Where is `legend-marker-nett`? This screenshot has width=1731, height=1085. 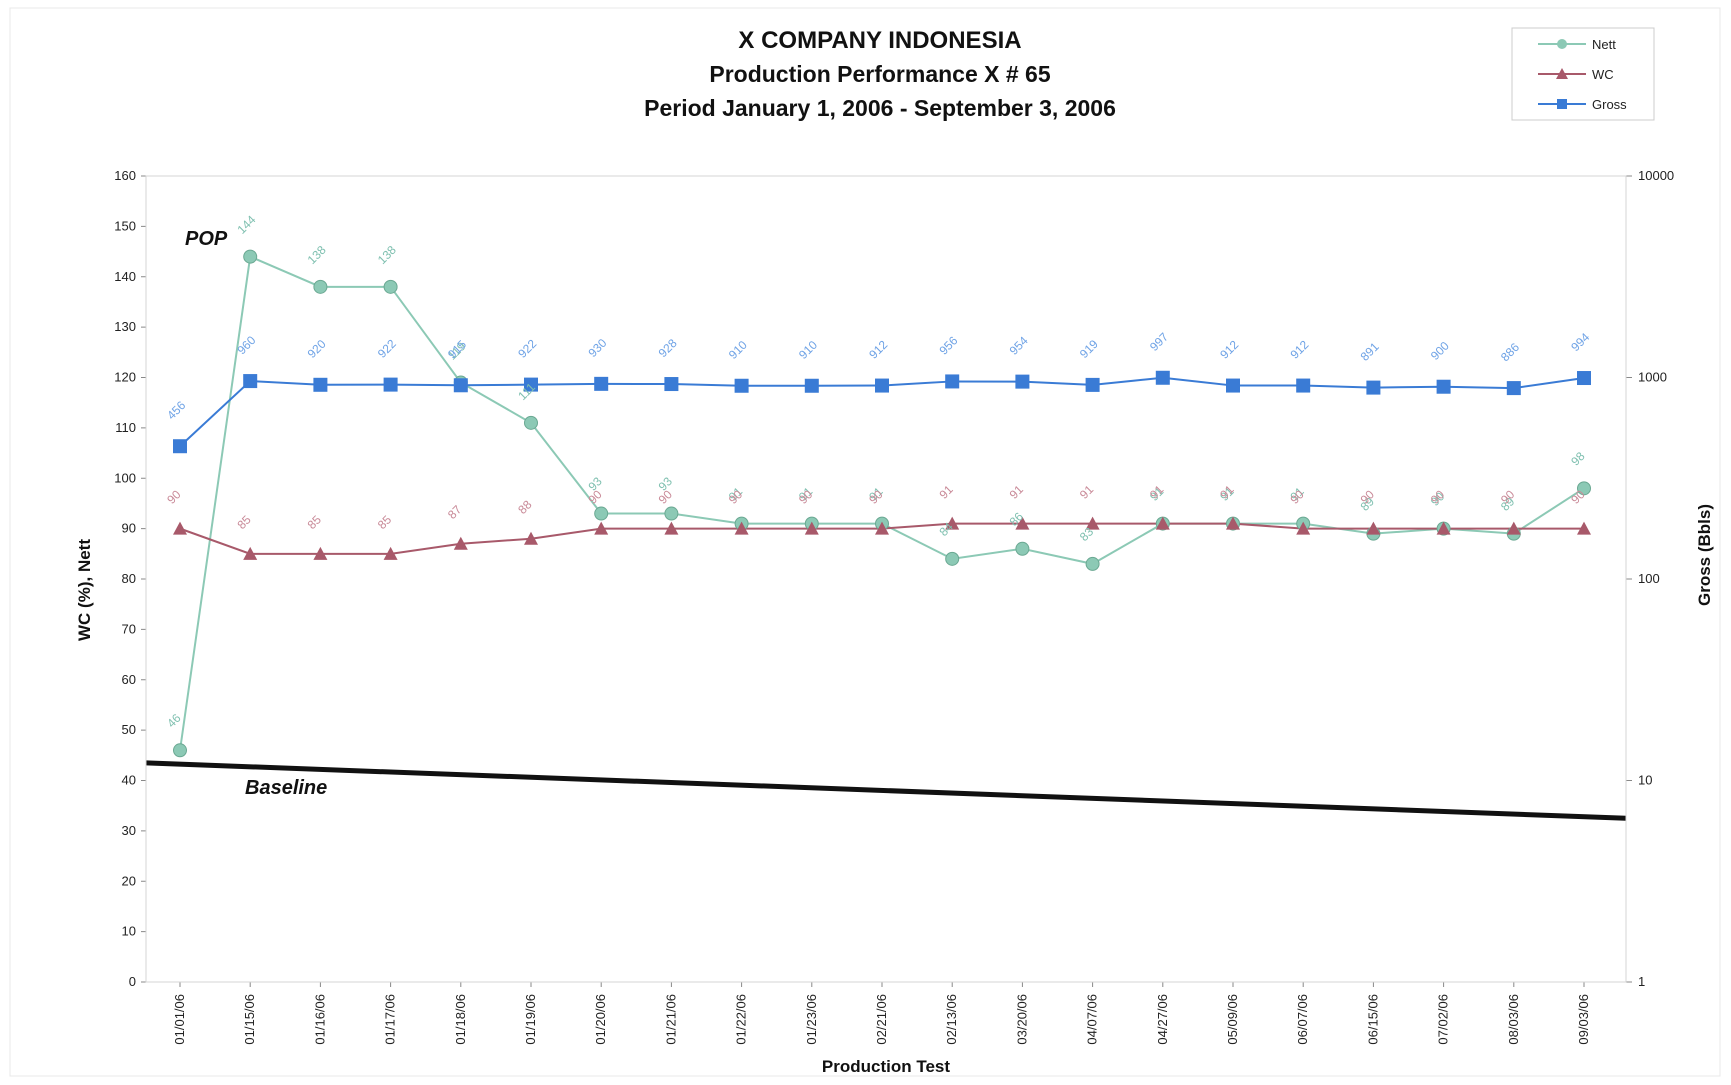 legend-marker-nett is located at coordinates (1562, 44).